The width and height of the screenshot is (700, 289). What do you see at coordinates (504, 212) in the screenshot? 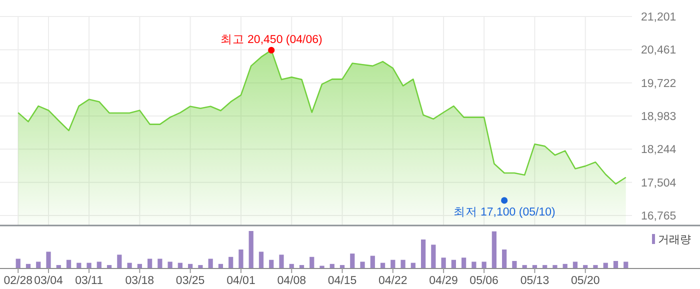
I see `annotation: 최저 17,100 (05/10)` at bounding box center [504, 212].